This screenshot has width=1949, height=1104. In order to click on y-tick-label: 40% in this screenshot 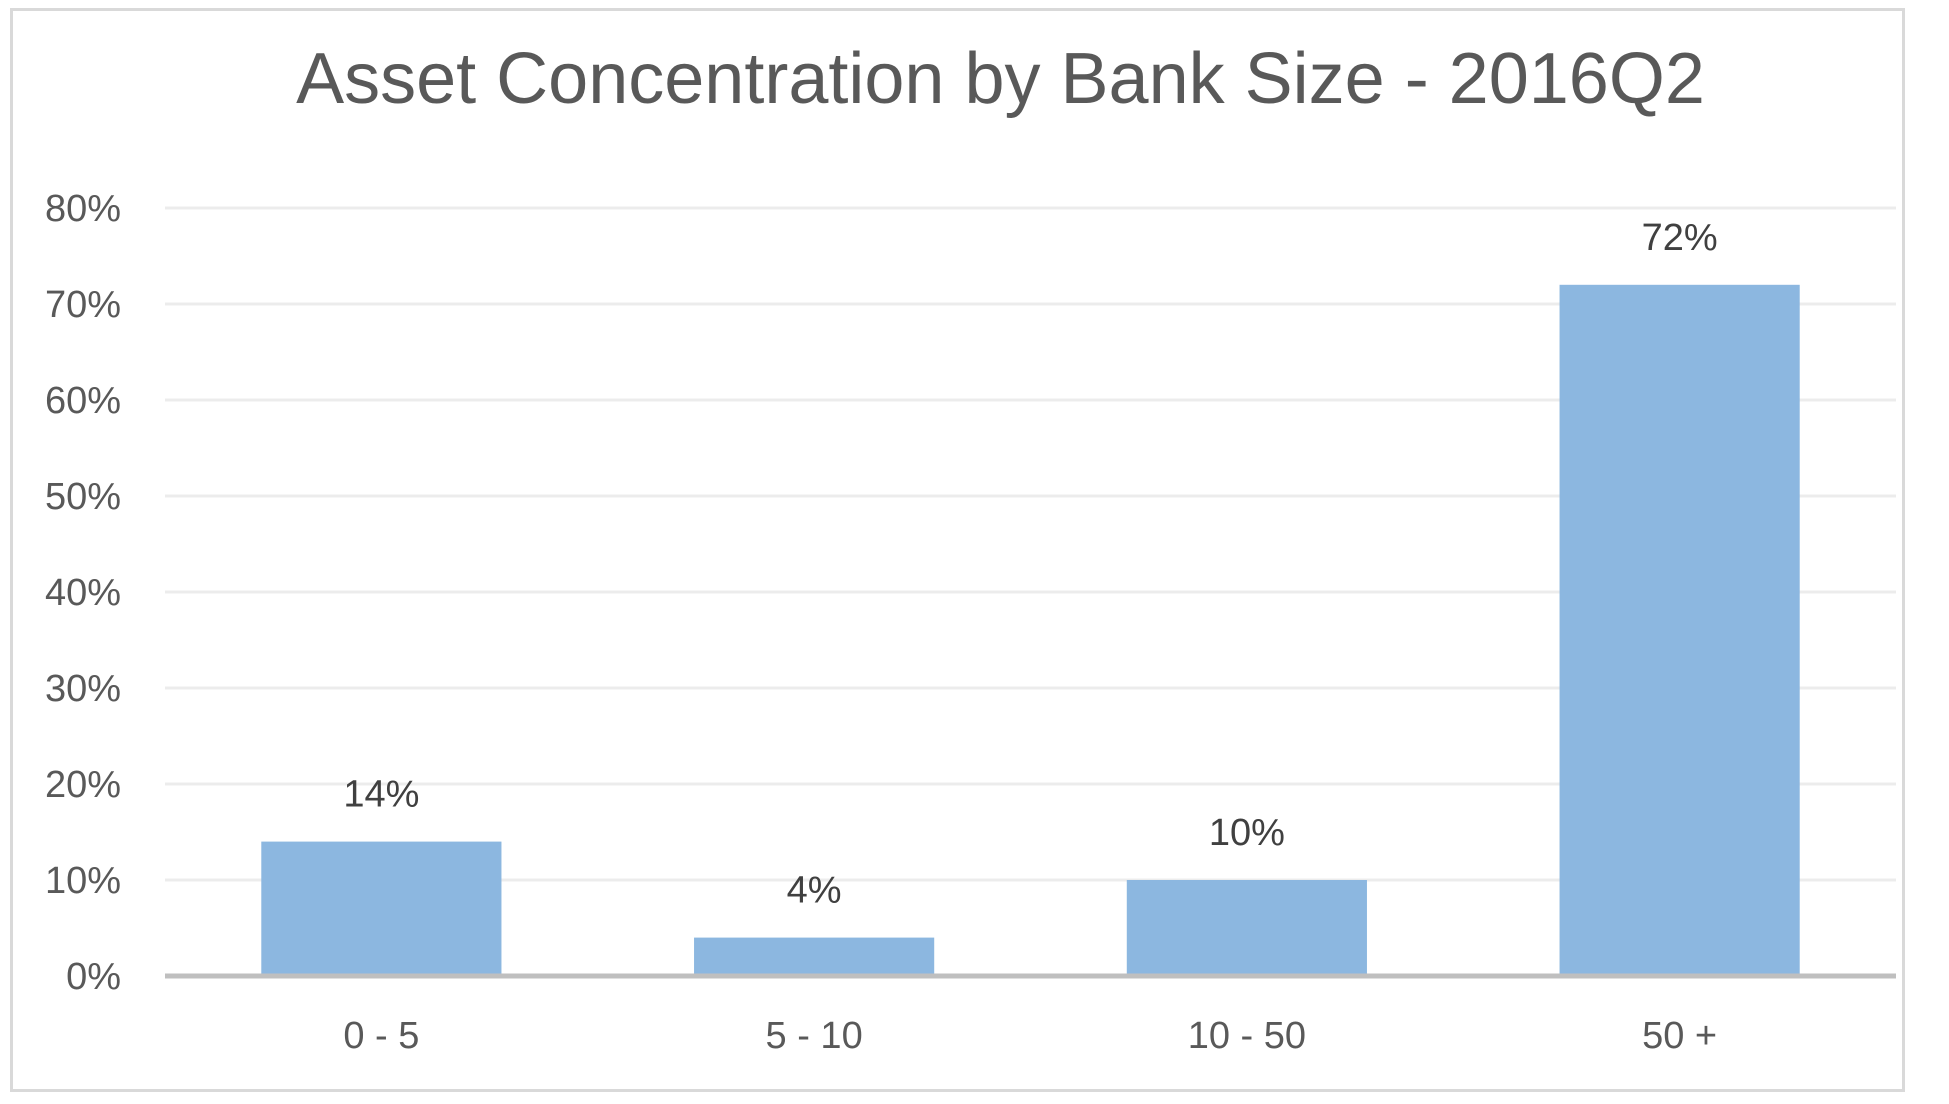, I will do `click(83, 593)`.